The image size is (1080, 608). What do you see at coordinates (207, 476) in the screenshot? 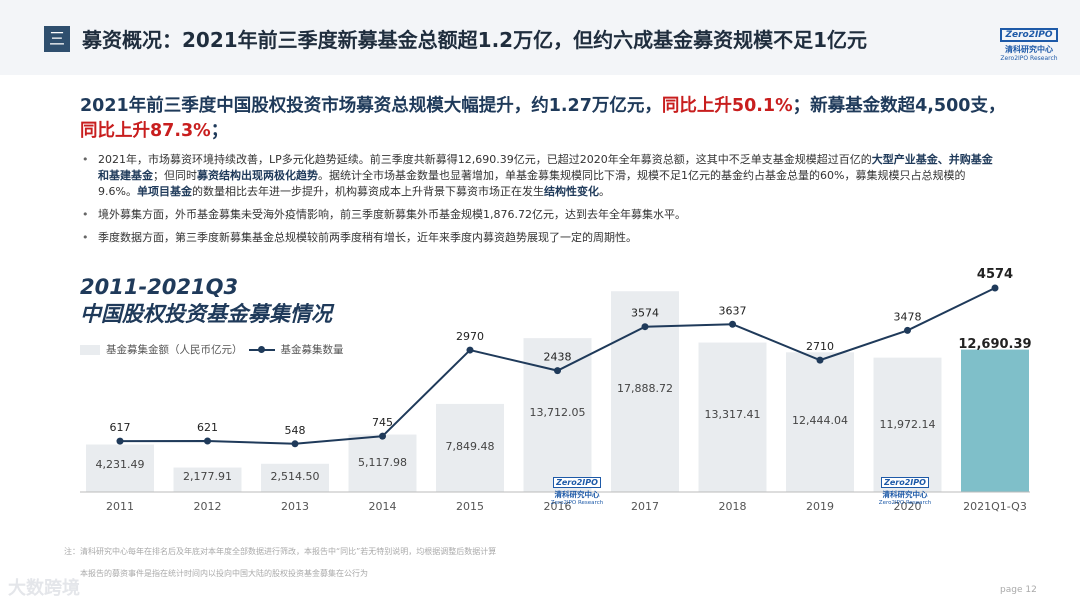
I see `bar-value-label: 2,177.91` at bounding box center [207, 476].